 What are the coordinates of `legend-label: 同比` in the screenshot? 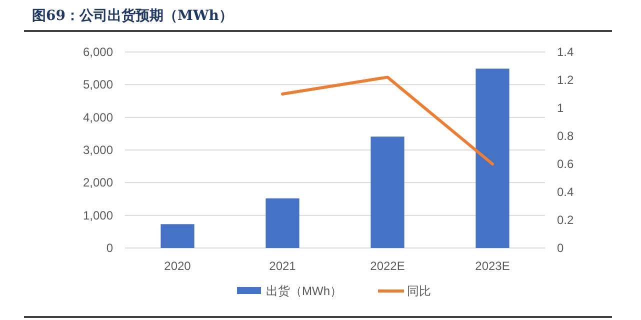 It's located at (419, 291).